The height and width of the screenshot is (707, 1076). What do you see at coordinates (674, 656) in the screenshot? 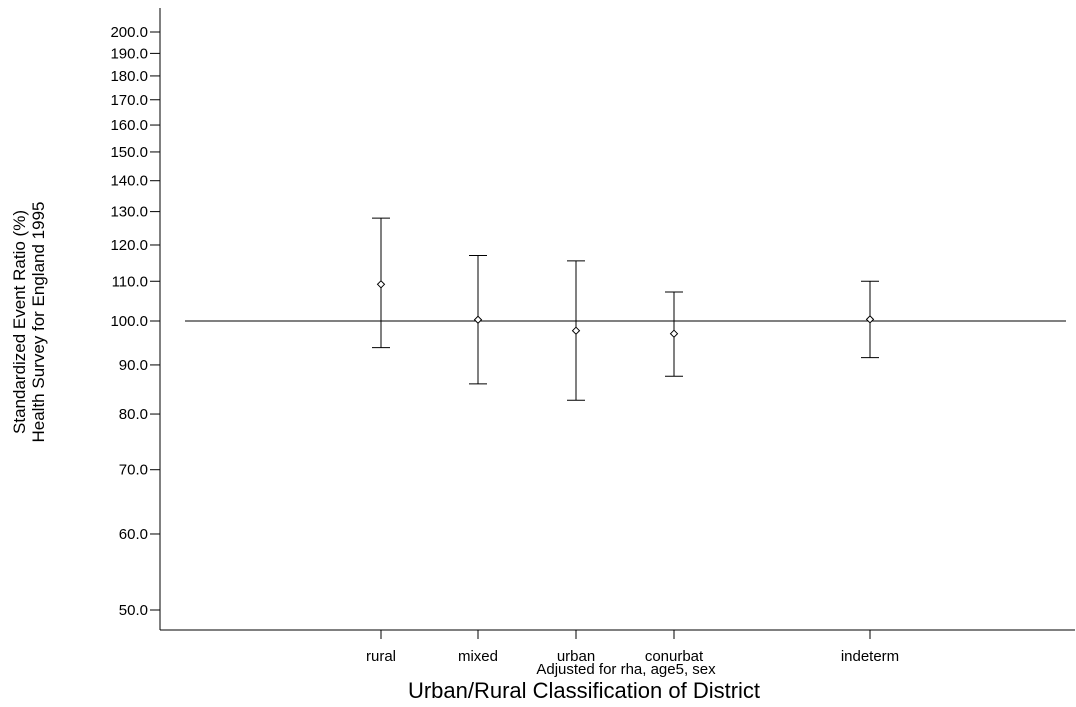
I see `x-tick-label-conurbat: conurbat` at bounding box center [674, 656].